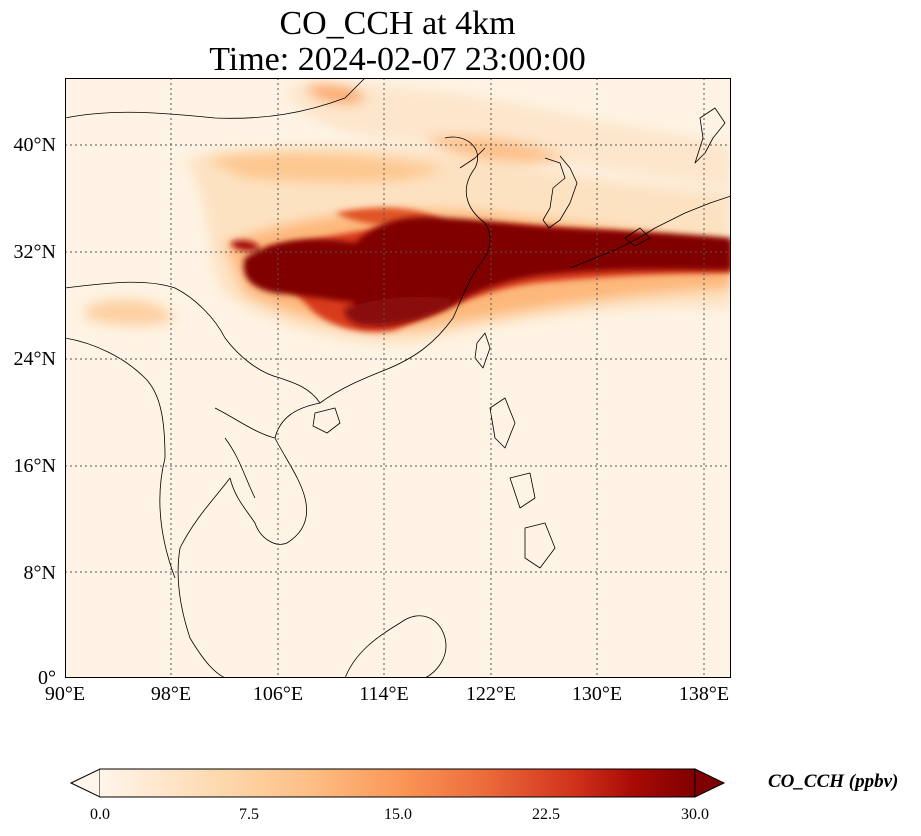 Image resolution: width=921 pixels, height=836 pixels. I want to click on colorbar-tick-30: 30.0, so click(695, 814).